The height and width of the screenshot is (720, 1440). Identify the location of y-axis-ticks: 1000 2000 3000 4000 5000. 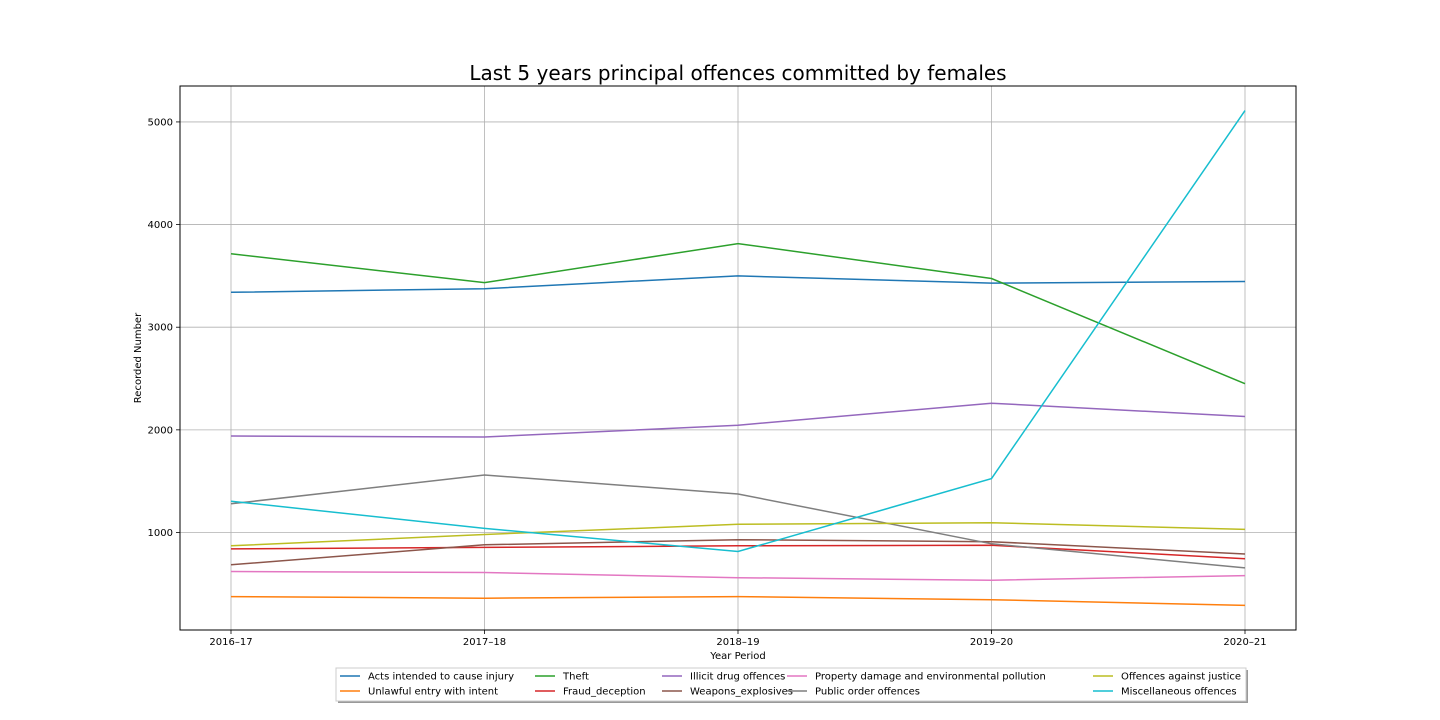
(164, 328).